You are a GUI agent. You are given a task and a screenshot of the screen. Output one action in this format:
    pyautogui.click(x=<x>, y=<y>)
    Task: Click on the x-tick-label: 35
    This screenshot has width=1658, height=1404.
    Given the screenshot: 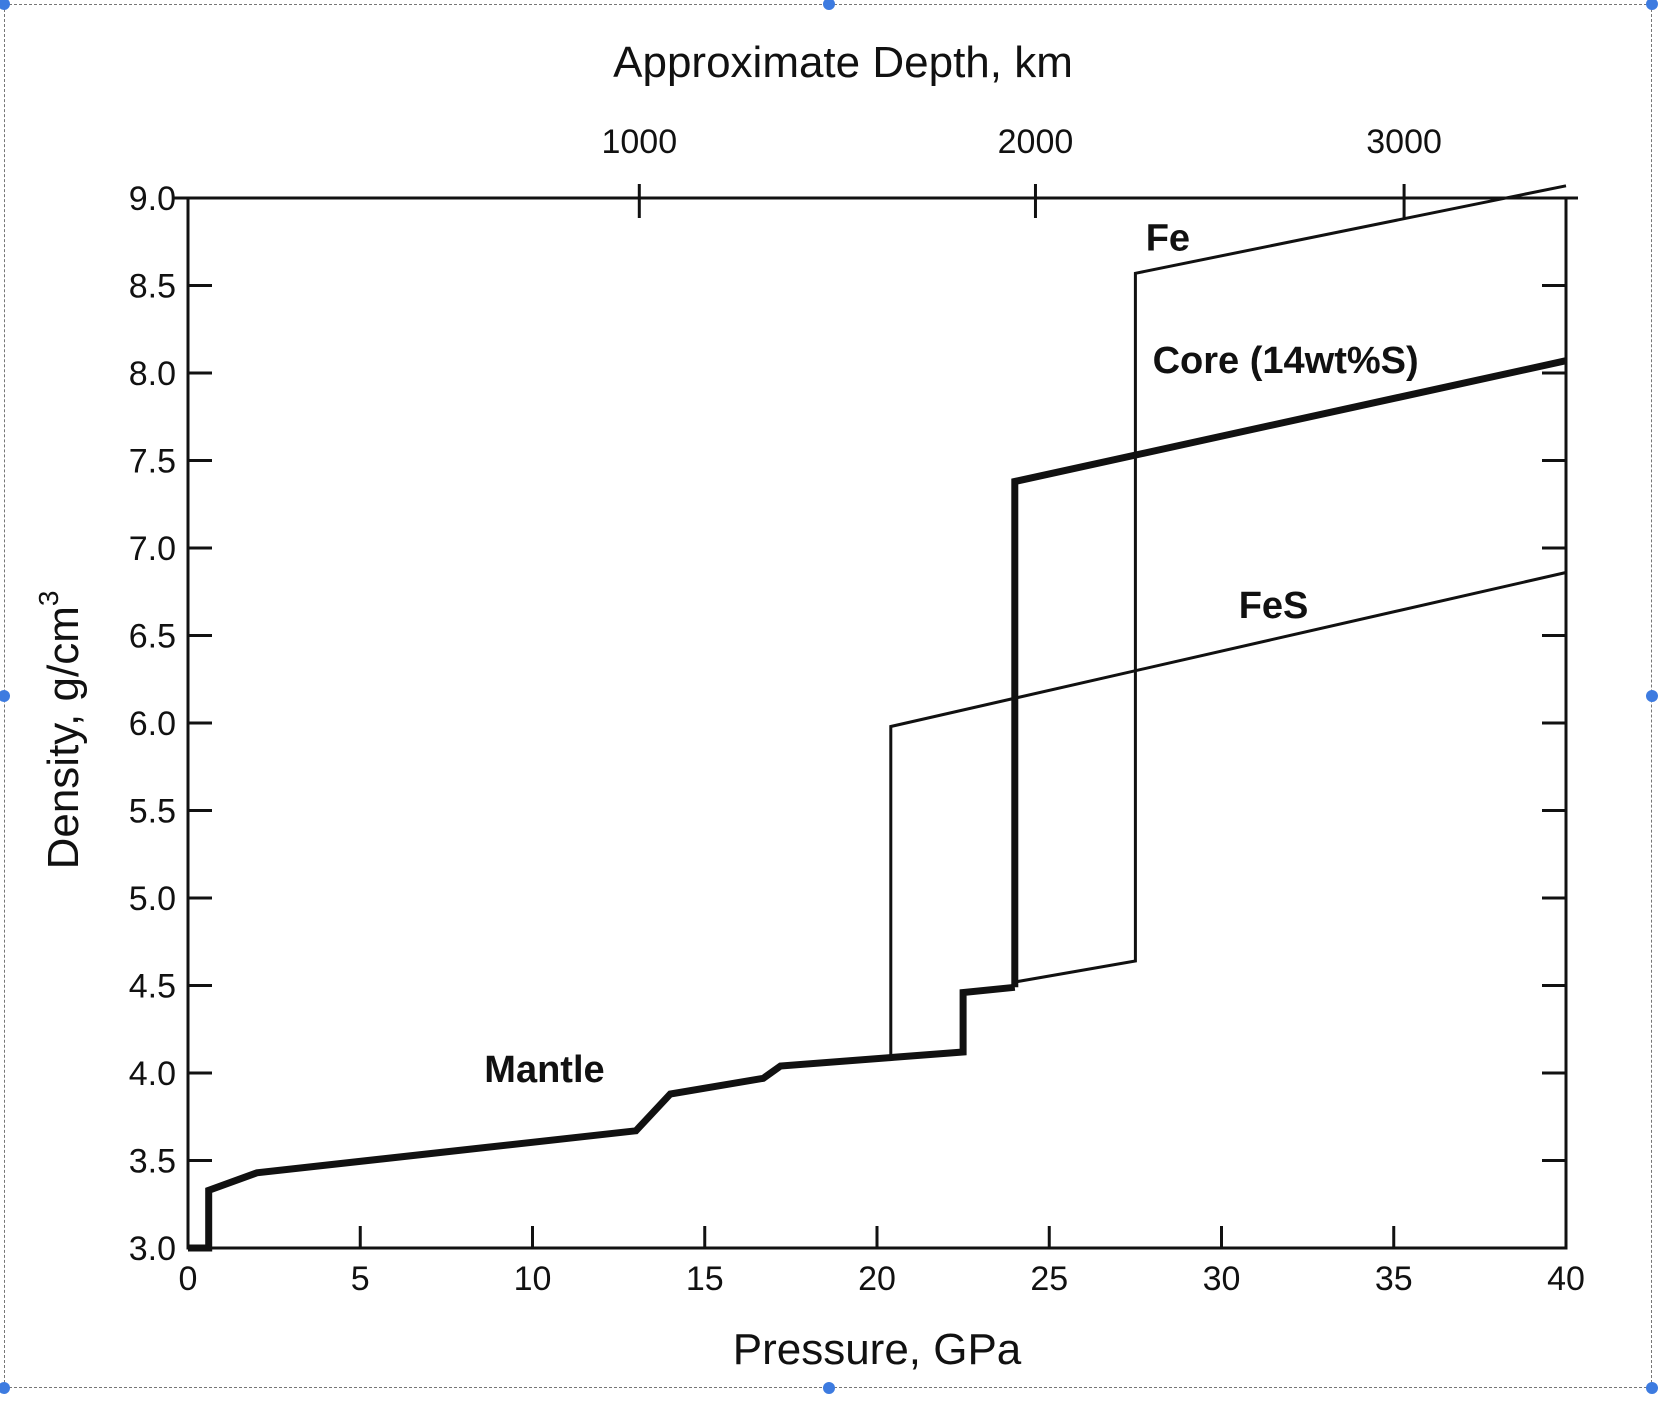 What is the action you would take?
    pyautogui.click(x=1394, y=1279)
    